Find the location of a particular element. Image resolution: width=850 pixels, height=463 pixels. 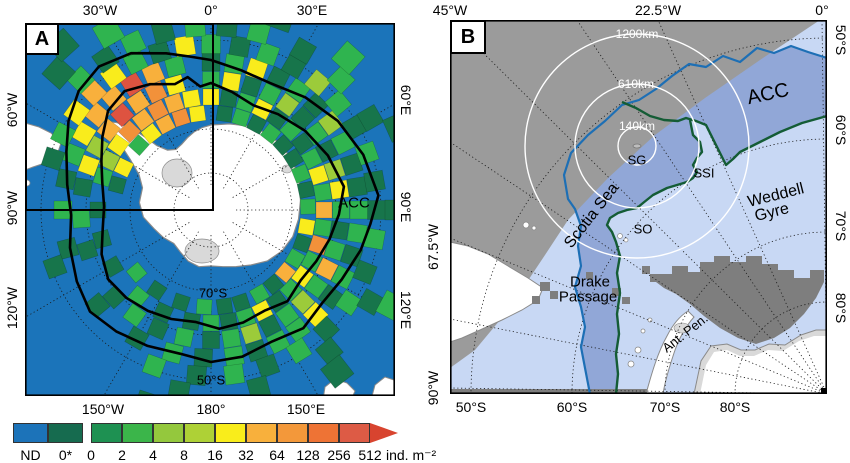

map-label-drake: Drake is located at coordinates (590, 282).